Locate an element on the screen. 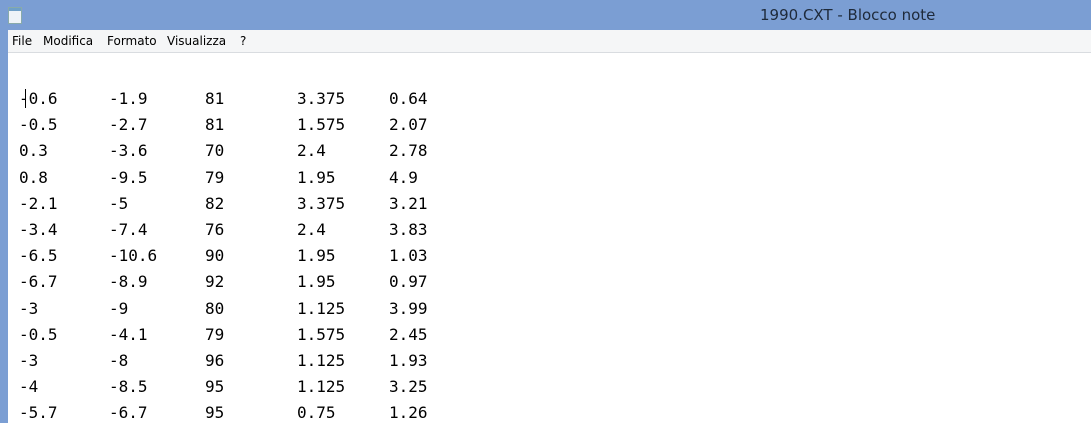  text-cell: 3.25 is located at coordinates (408, 387).